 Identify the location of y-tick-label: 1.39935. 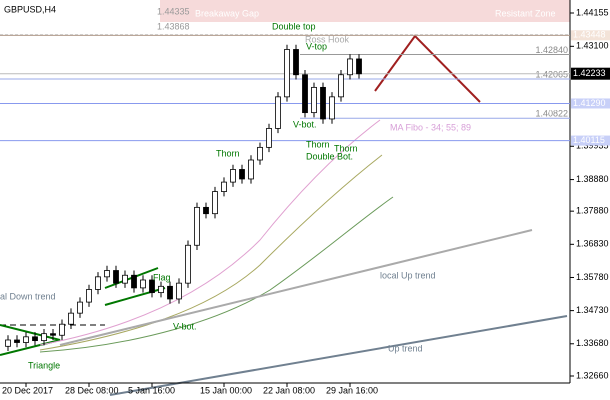
(592, 146).